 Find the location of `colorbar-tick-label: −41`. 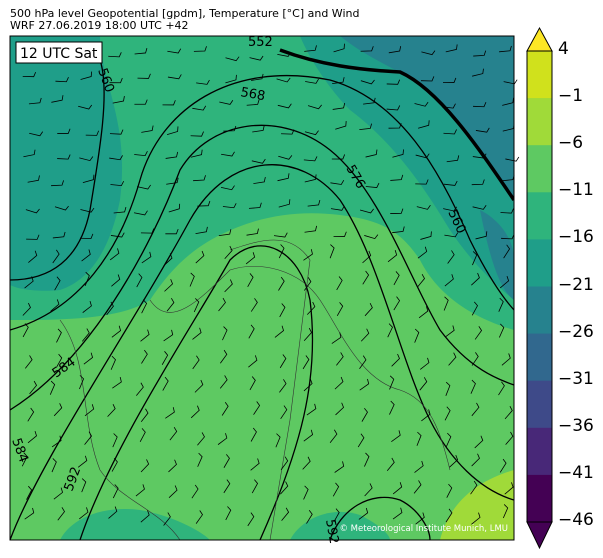

colorbar-tick-label: −41 is located at coordinates (576, 472).